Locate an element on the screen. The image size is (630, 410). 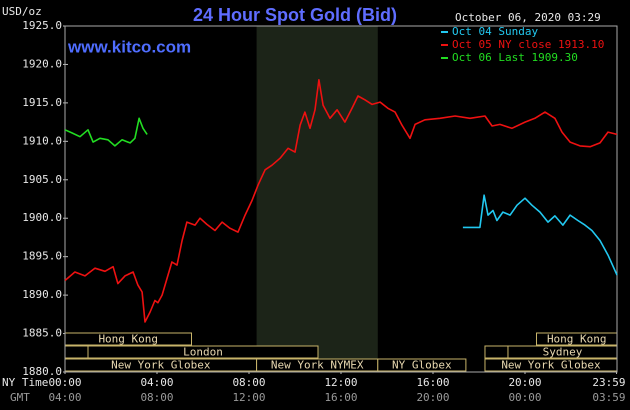
session-label: Sydney is located at coordinates (563, 352).